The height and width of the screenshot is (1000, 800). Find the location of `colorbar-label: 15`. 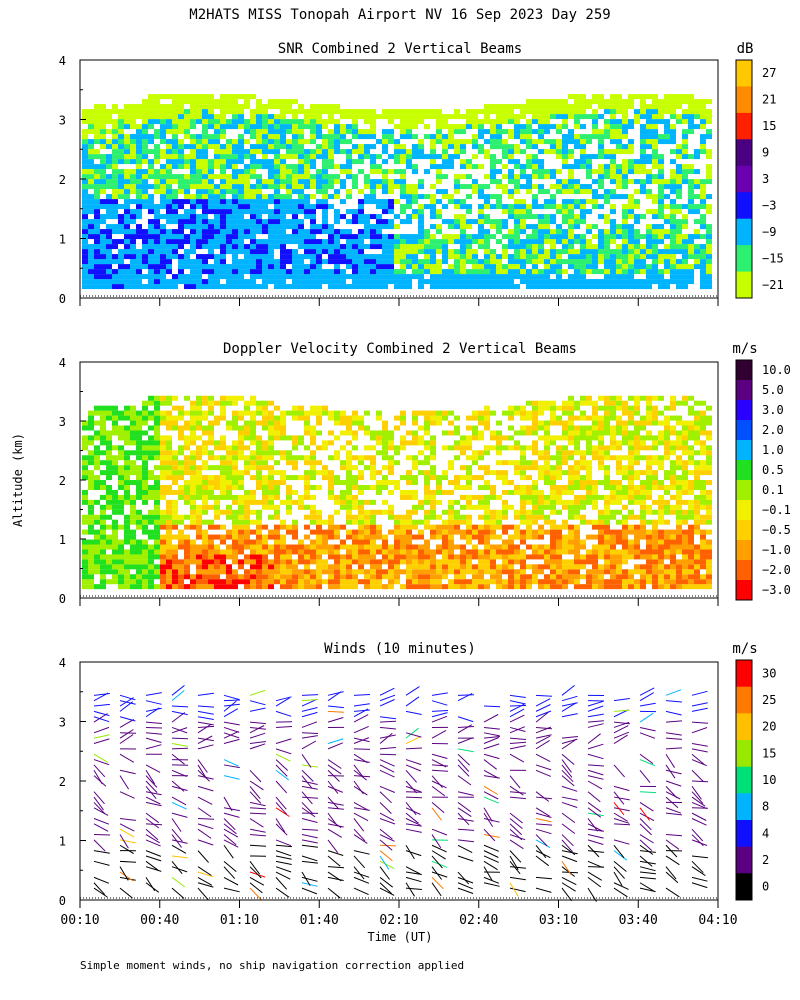

colorbar-label: 15 is located at coordinates (769, 126).